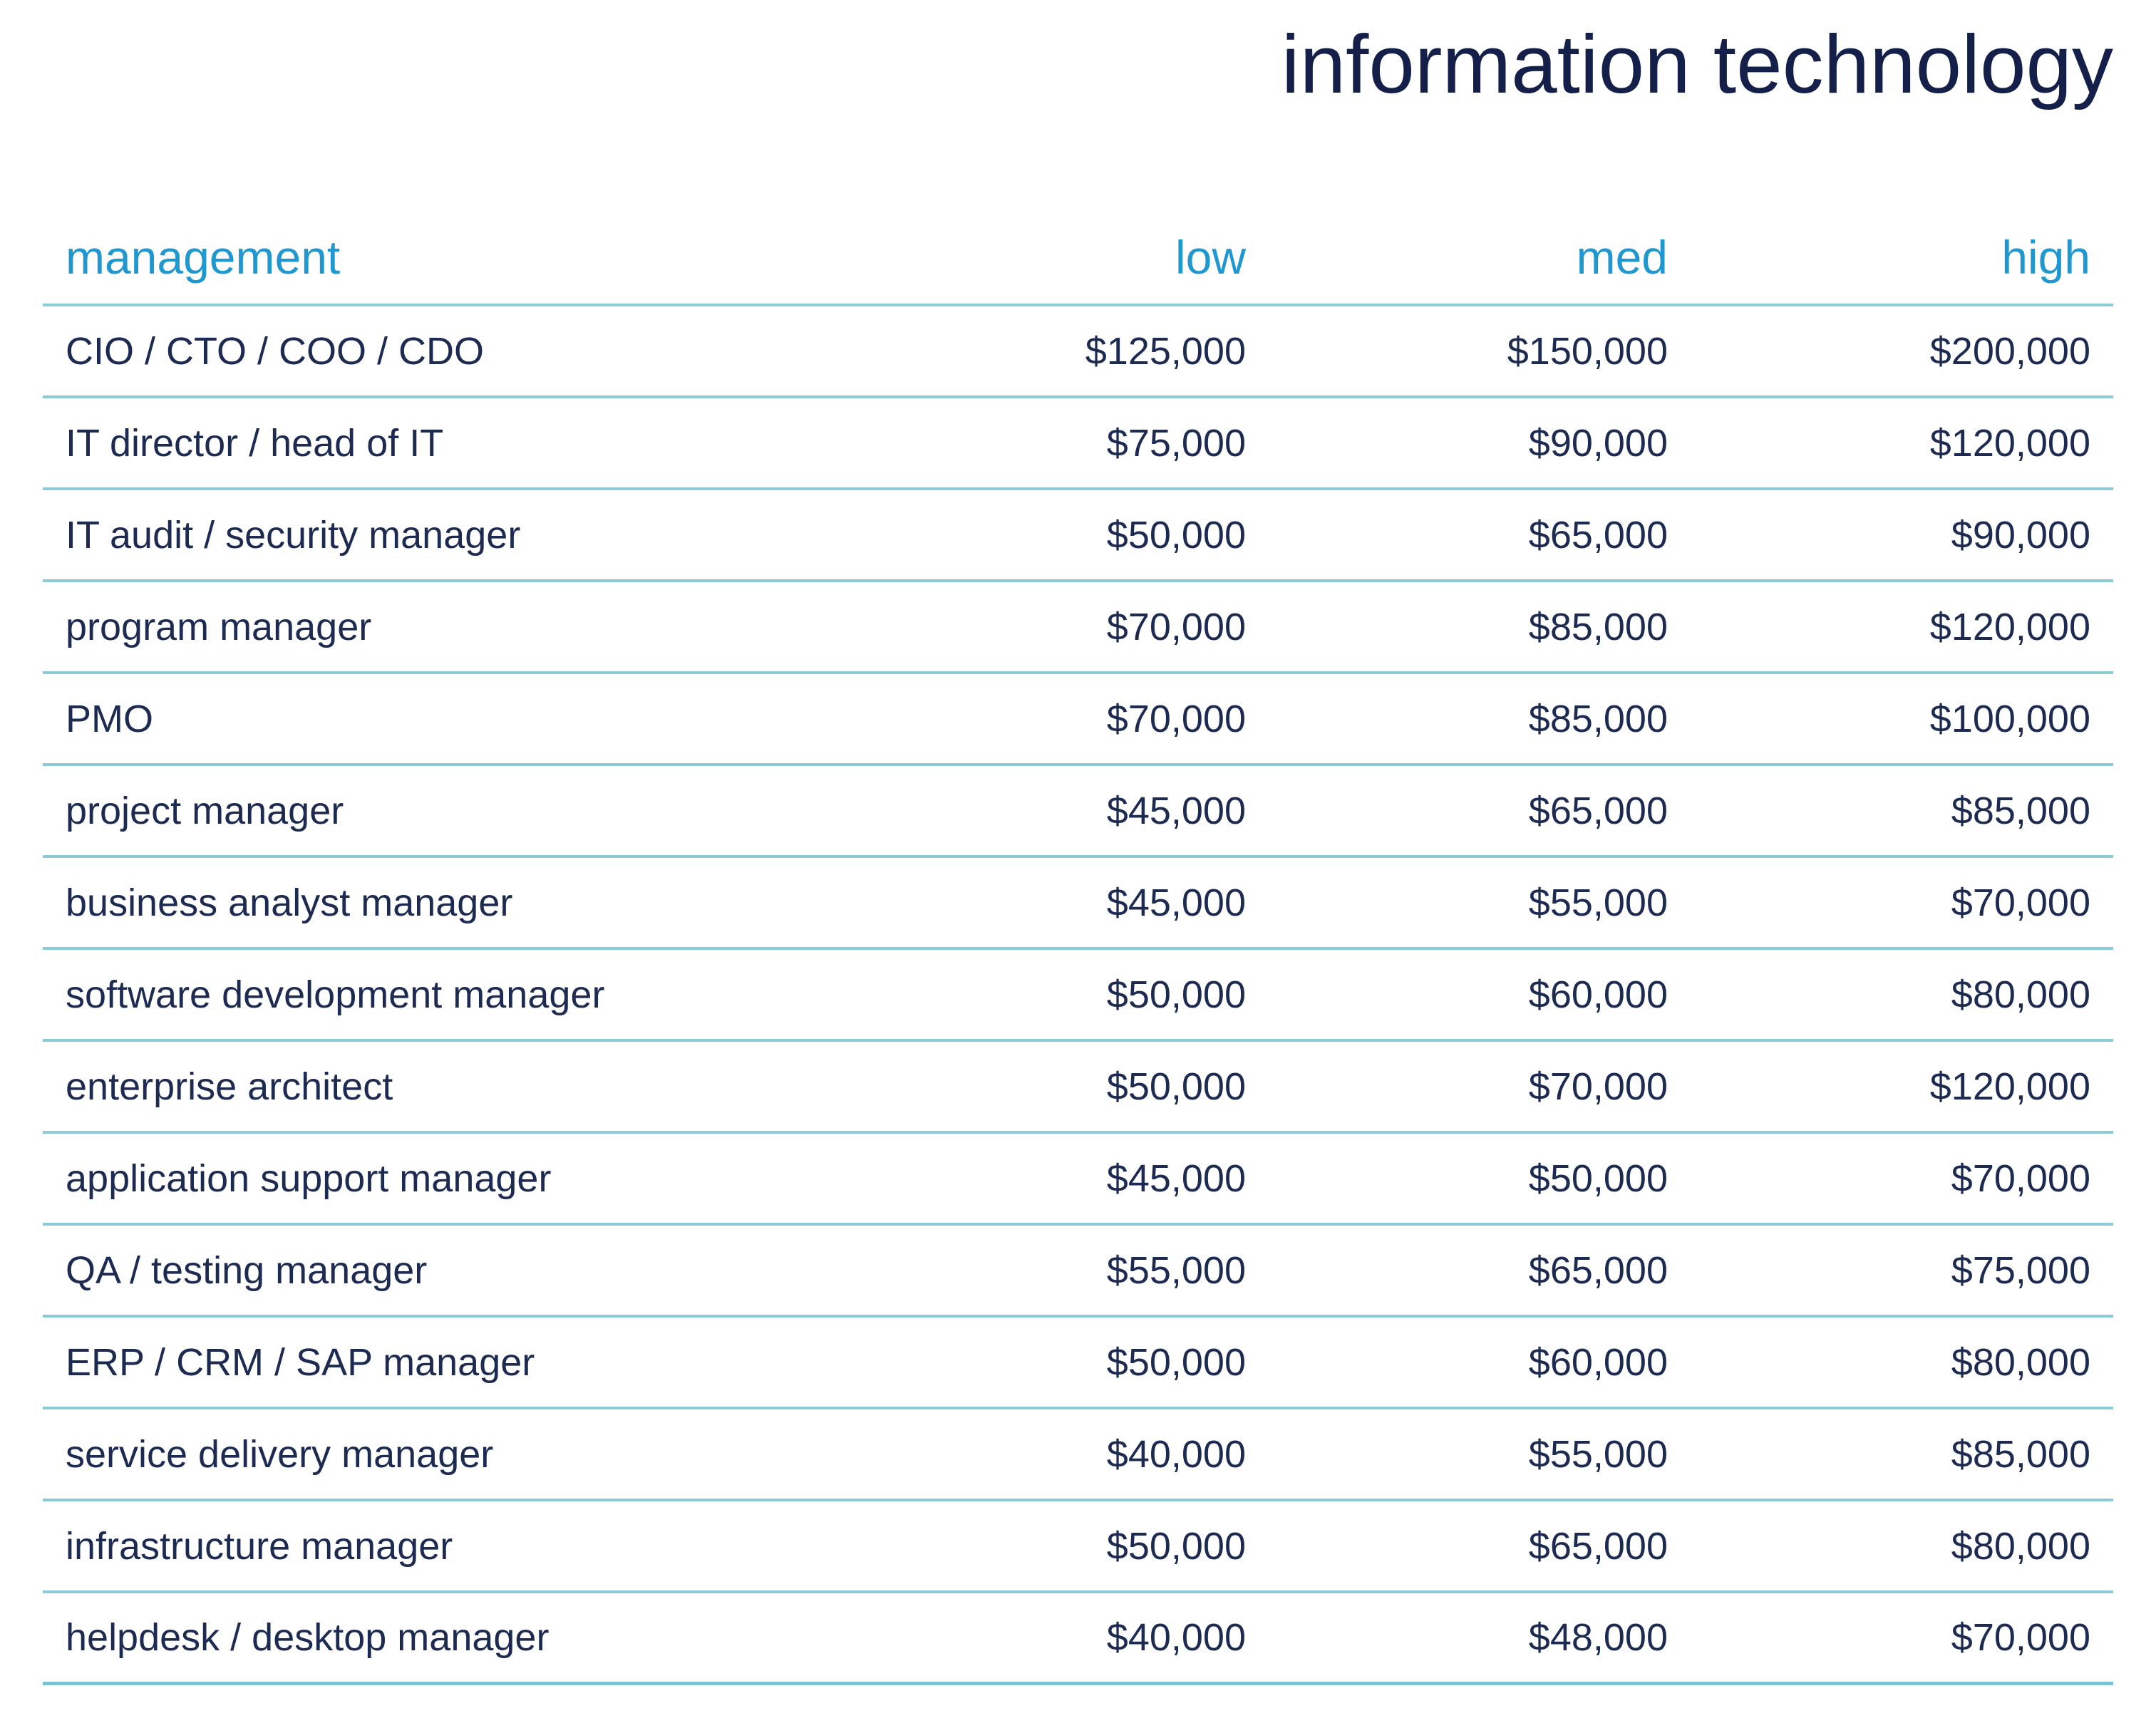 Image resolution: width=2156 pixels, height=1723 pixels. I want to click on high-salary-cell: $75,000, so click(2021, 1270).